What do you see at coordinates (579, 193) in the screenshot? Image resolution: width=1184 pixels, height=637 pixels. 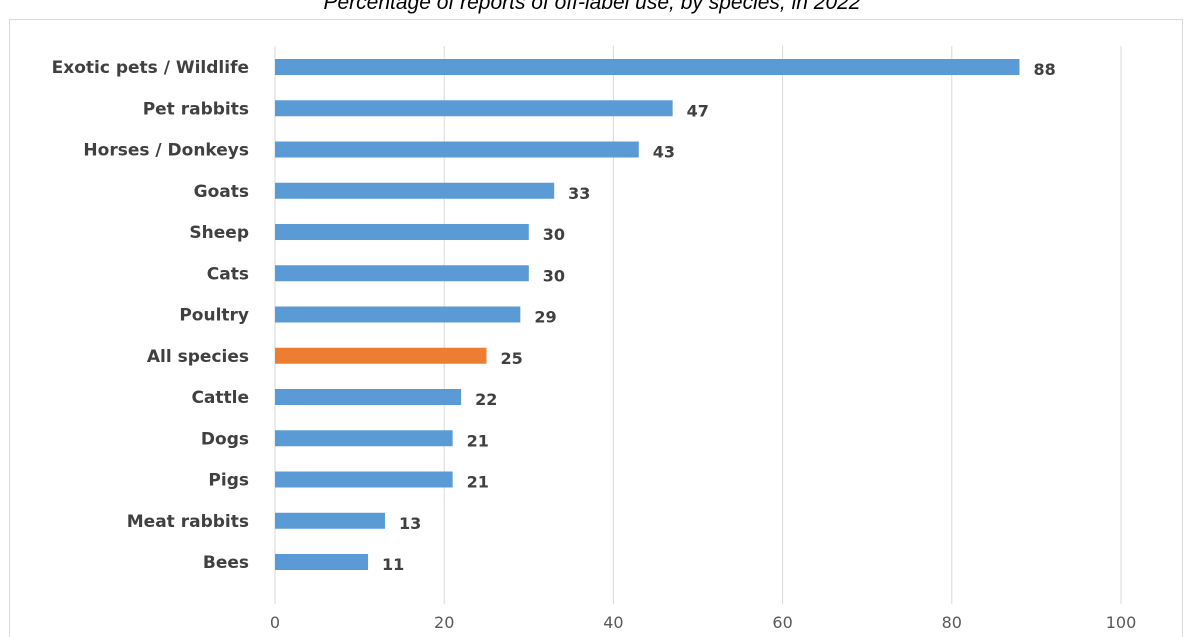 I see `data-label-3: 33` at bounding box center [579, 193].